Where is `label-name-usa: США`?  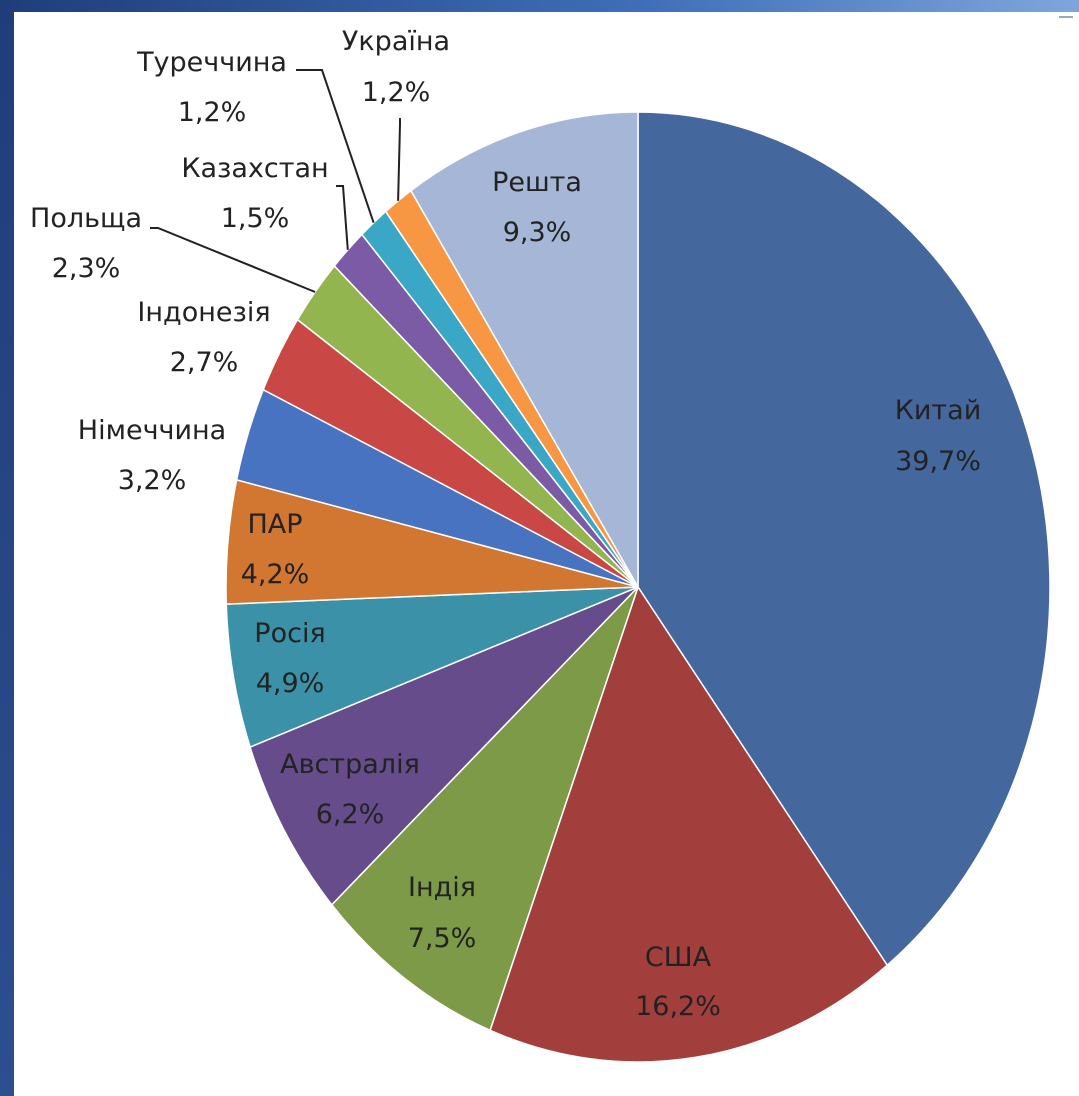
label-name-usa: США is located at coordinates (678, 957).